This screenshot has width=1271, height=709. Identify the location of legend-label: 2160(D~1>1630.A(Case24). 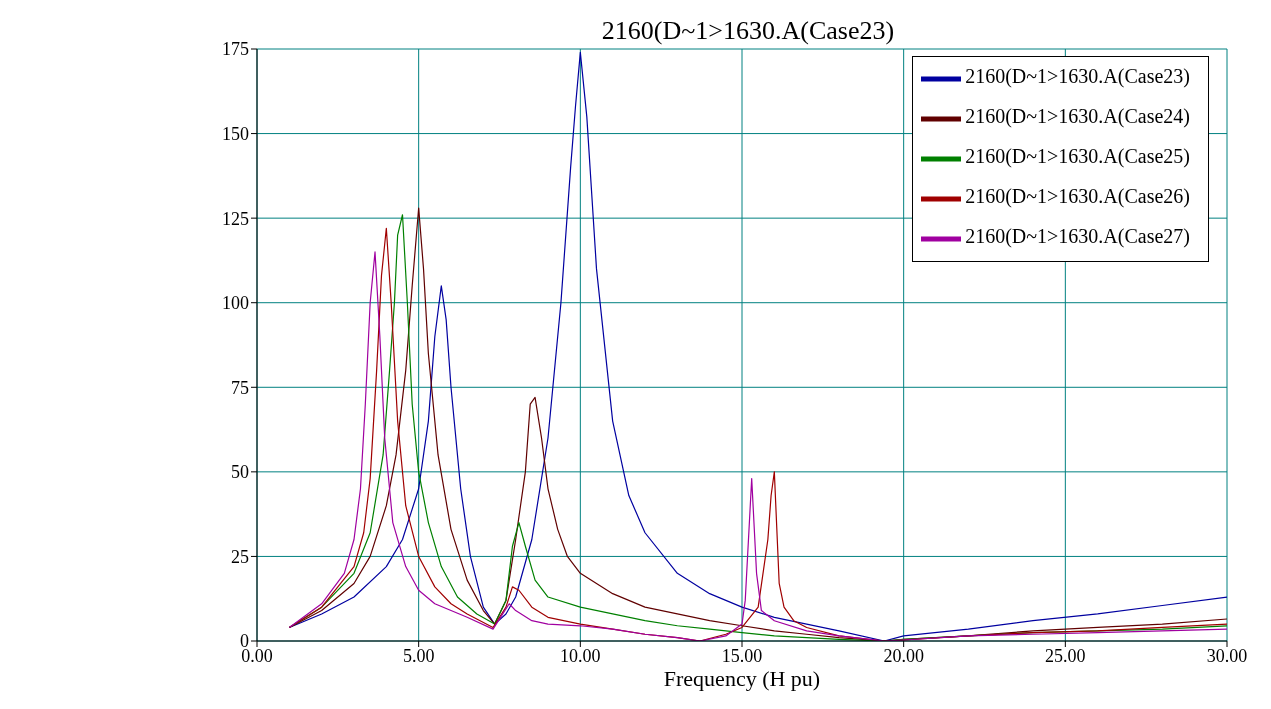
(1077, 115).